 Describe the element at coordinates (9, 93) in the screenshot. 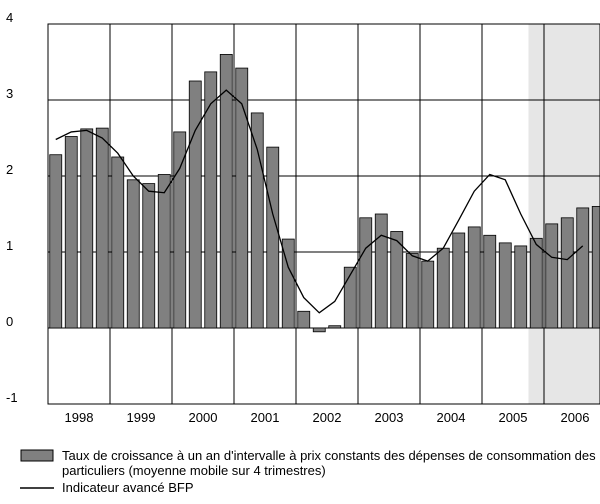

I see `y-tick-label: 3` at that location.